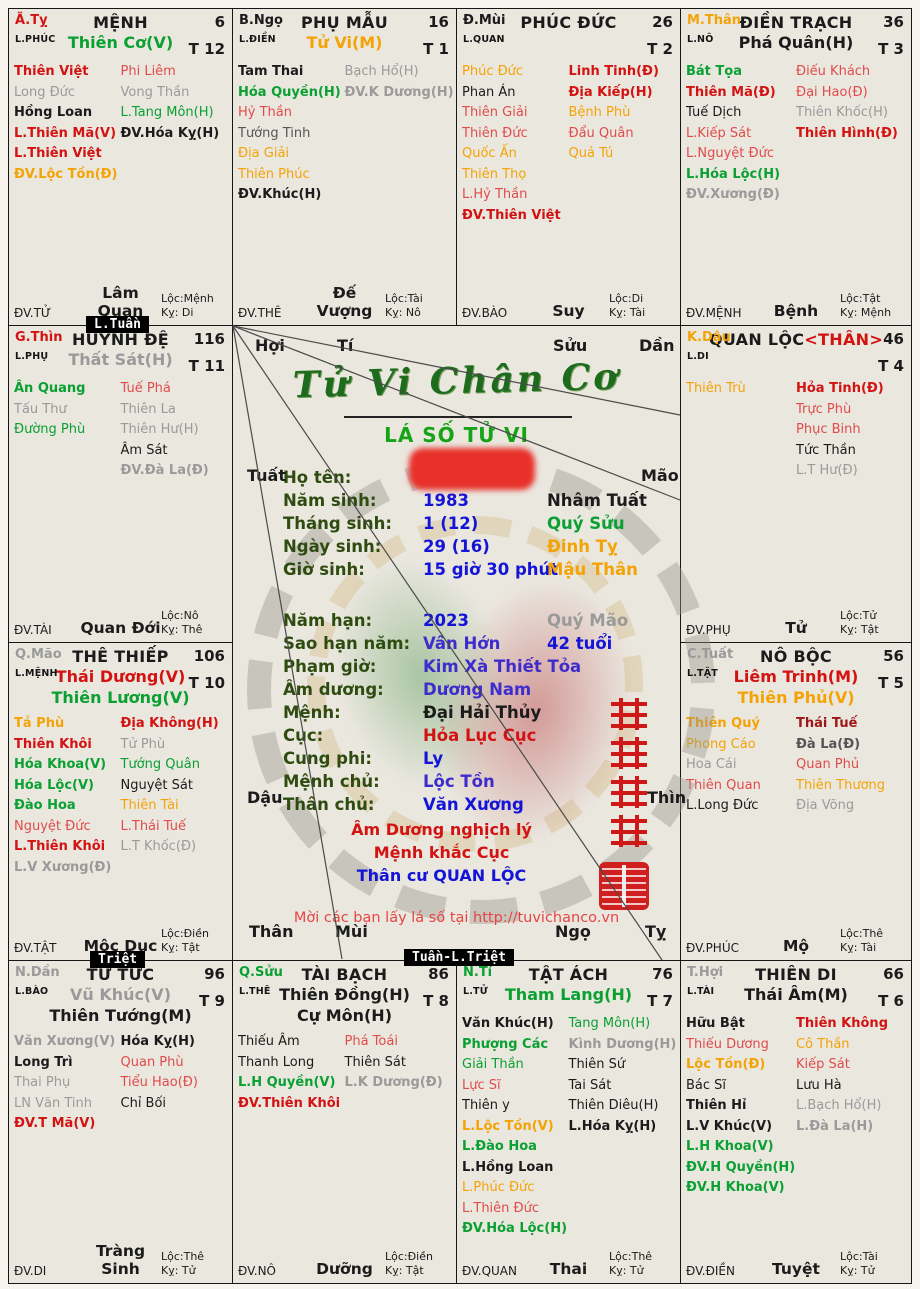  What do you see at coordinates (120, 623) in the screenshot?
I see `palace-footer: ĐV.TÀI Quan Đới Lộc:Nô Kỵ: Thê` at bounding box center [120, 623].